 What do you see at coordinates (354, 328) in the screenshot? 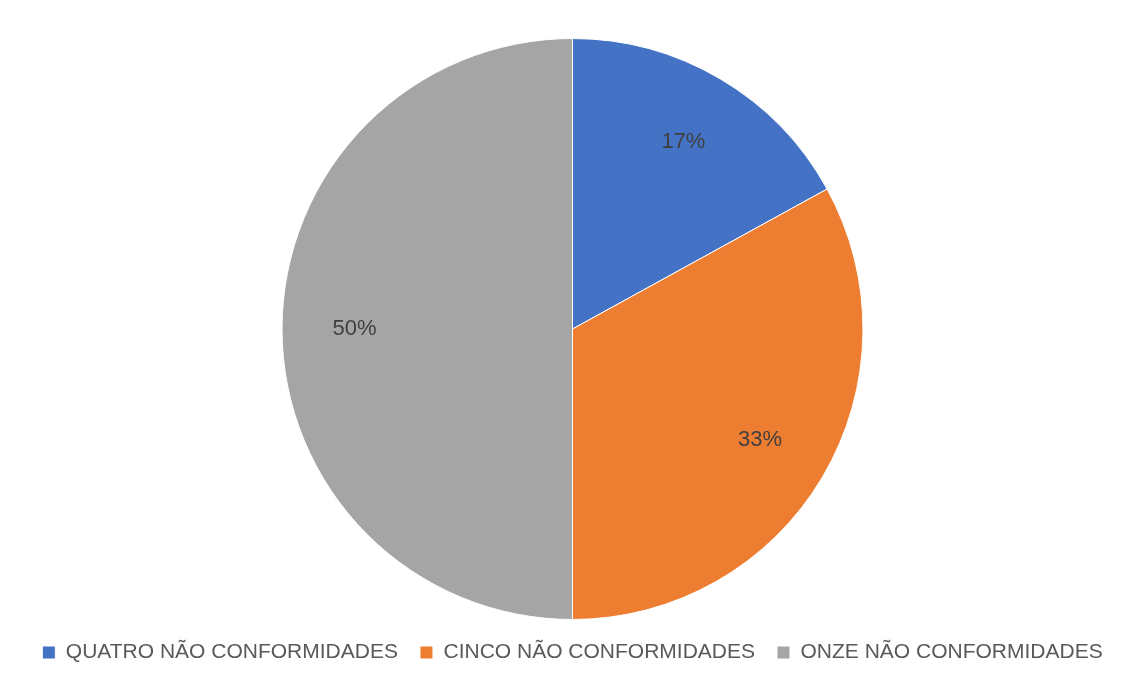
I see `data-label: 50%` at bounding box center [354, 328].